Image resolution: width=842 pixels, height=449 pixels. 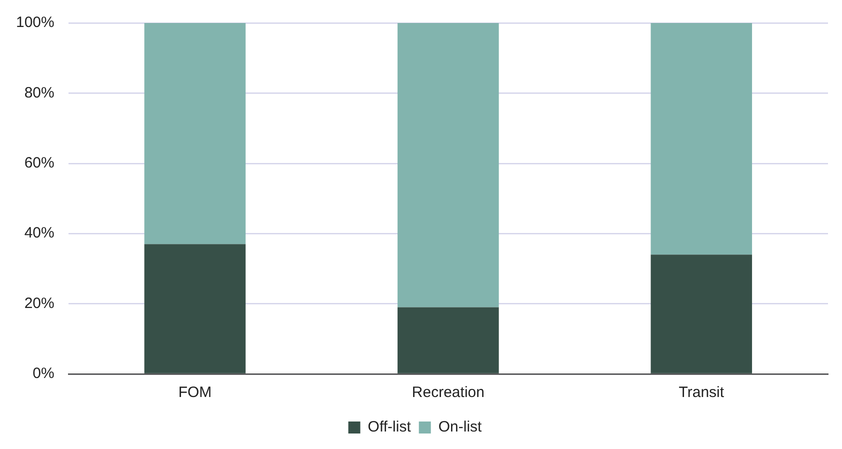 I want to click on x-tick-label: Recreation, so click(x=448, y=393).